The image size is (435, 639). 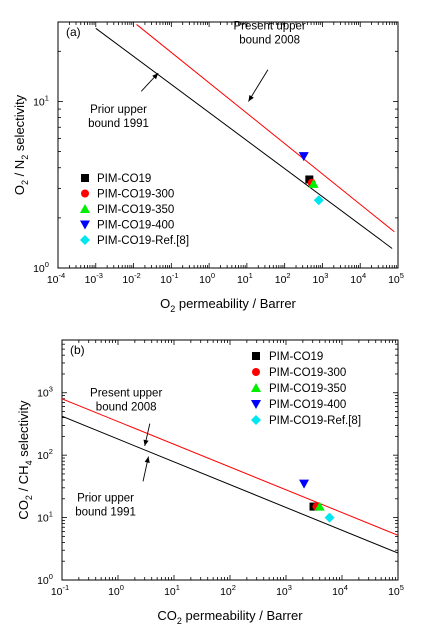 What do you see at coordinates (85, 178) in the screenshot?
I see `panel-a-legend-marker-pim-co19` at bounding box center [85, 178].